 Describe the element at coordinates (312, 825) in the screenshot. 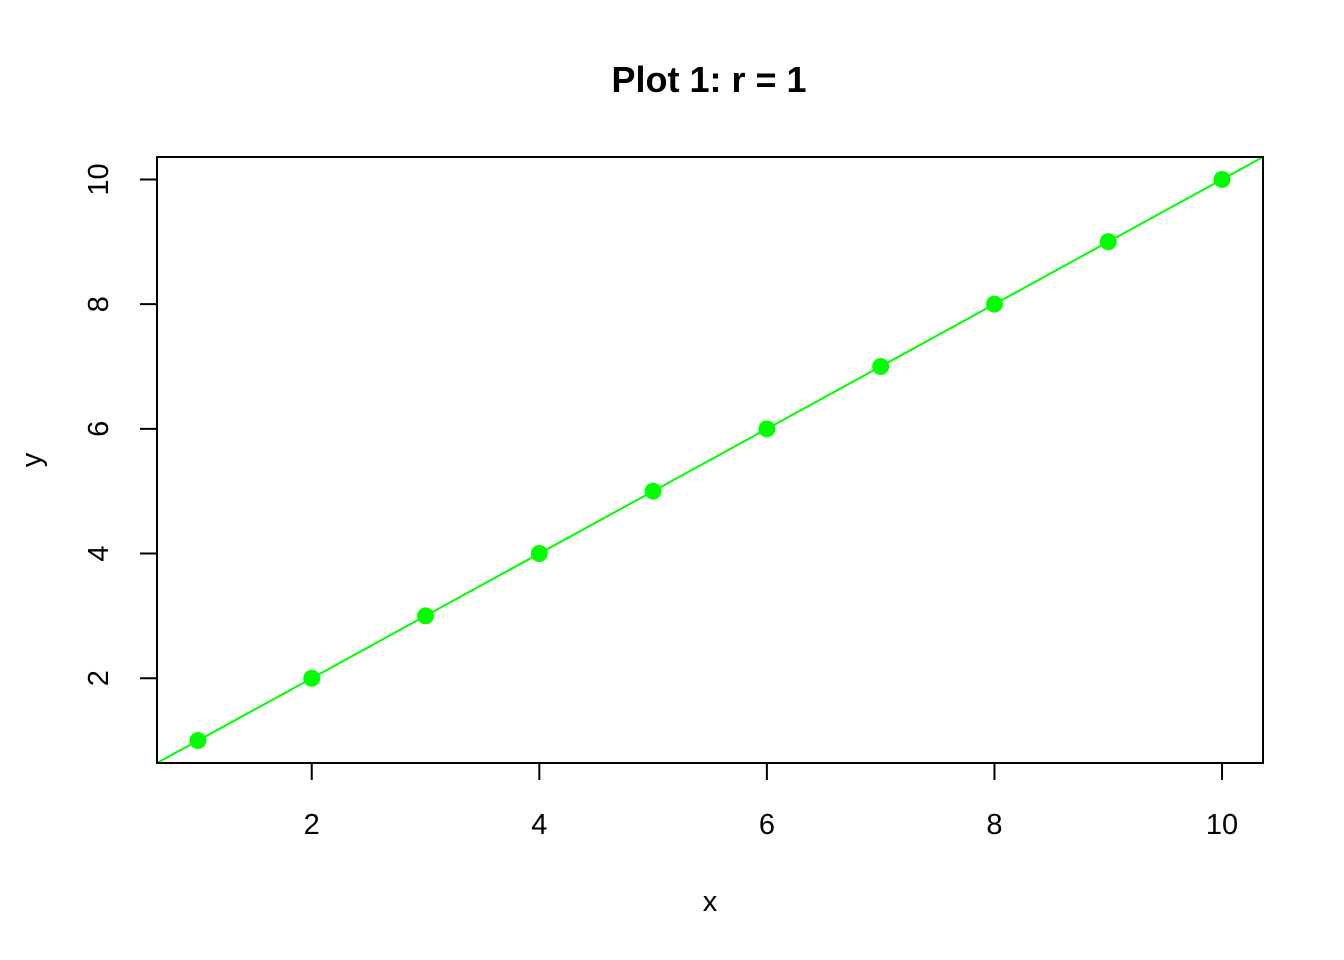

I see `x-tick-label: 2` at that location.